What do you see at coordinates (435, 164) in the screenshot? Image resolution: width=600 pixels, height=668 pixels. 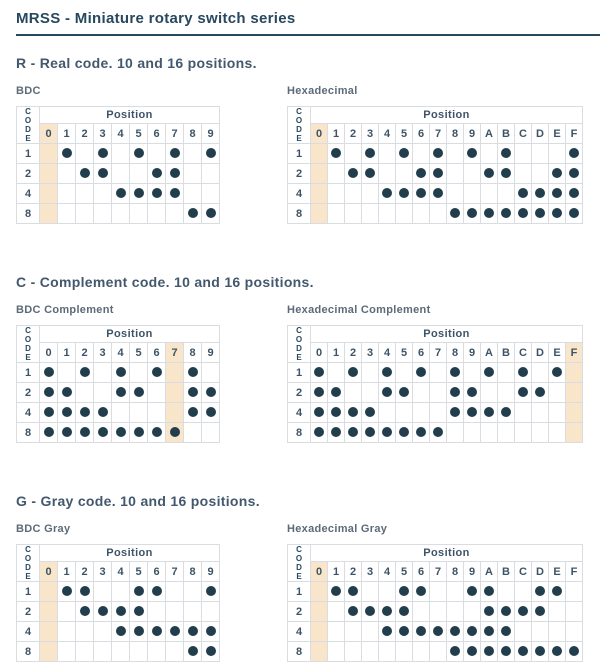 I see `truth-table: C O D E Position 0 1 2 3 4 5 6 7 8 9 A B C D E F 1 2 4 8` at bounding box center [435, 164].